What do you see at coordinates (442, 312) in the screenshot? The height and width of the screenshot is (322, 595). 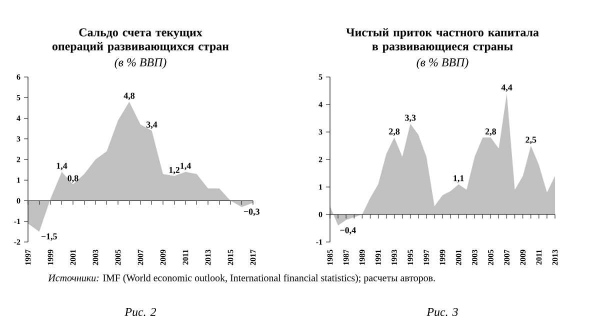 I see `text: Рис. 3` at bounding box center [442, 312].